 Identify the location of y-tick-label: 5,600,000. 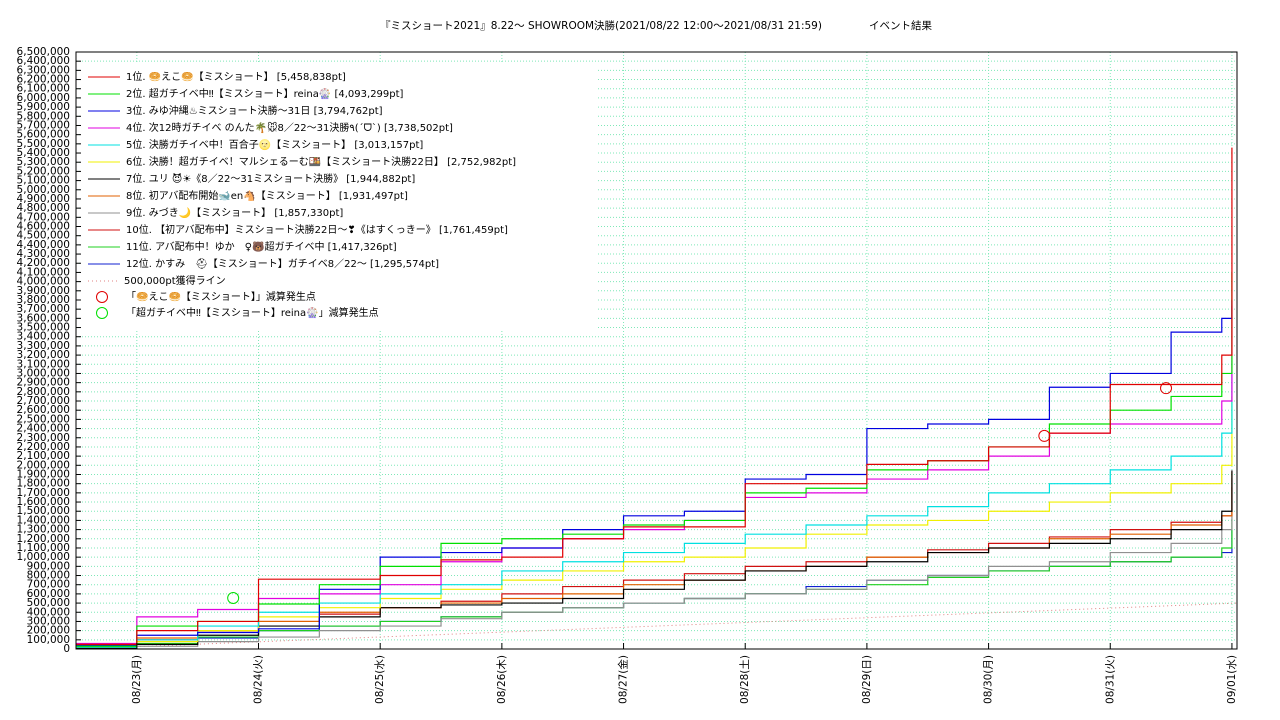
(43, 135).